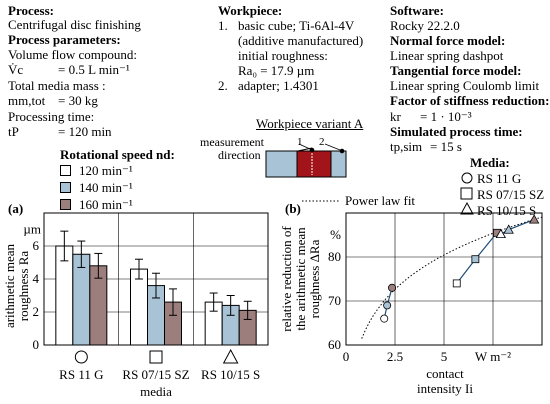  What do you see at coordinates (73, 54) in the screenshot?
I see `flow-label: Volume flow compound:` at bounding box center [73, 54].